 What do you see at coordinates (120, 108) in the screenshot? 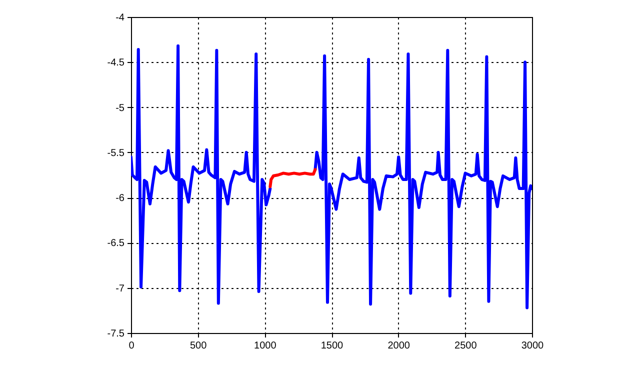
I see `y-tick-label: -5` at bounding box center [120, 108].